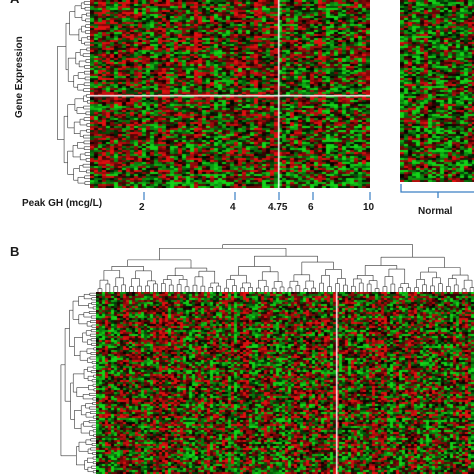 Image resolution: width=474 pixels, height=474 pixels. Describe the element at coordinates (233, 207) in the screenshot. I see `tick-label-4: 4` at that location.